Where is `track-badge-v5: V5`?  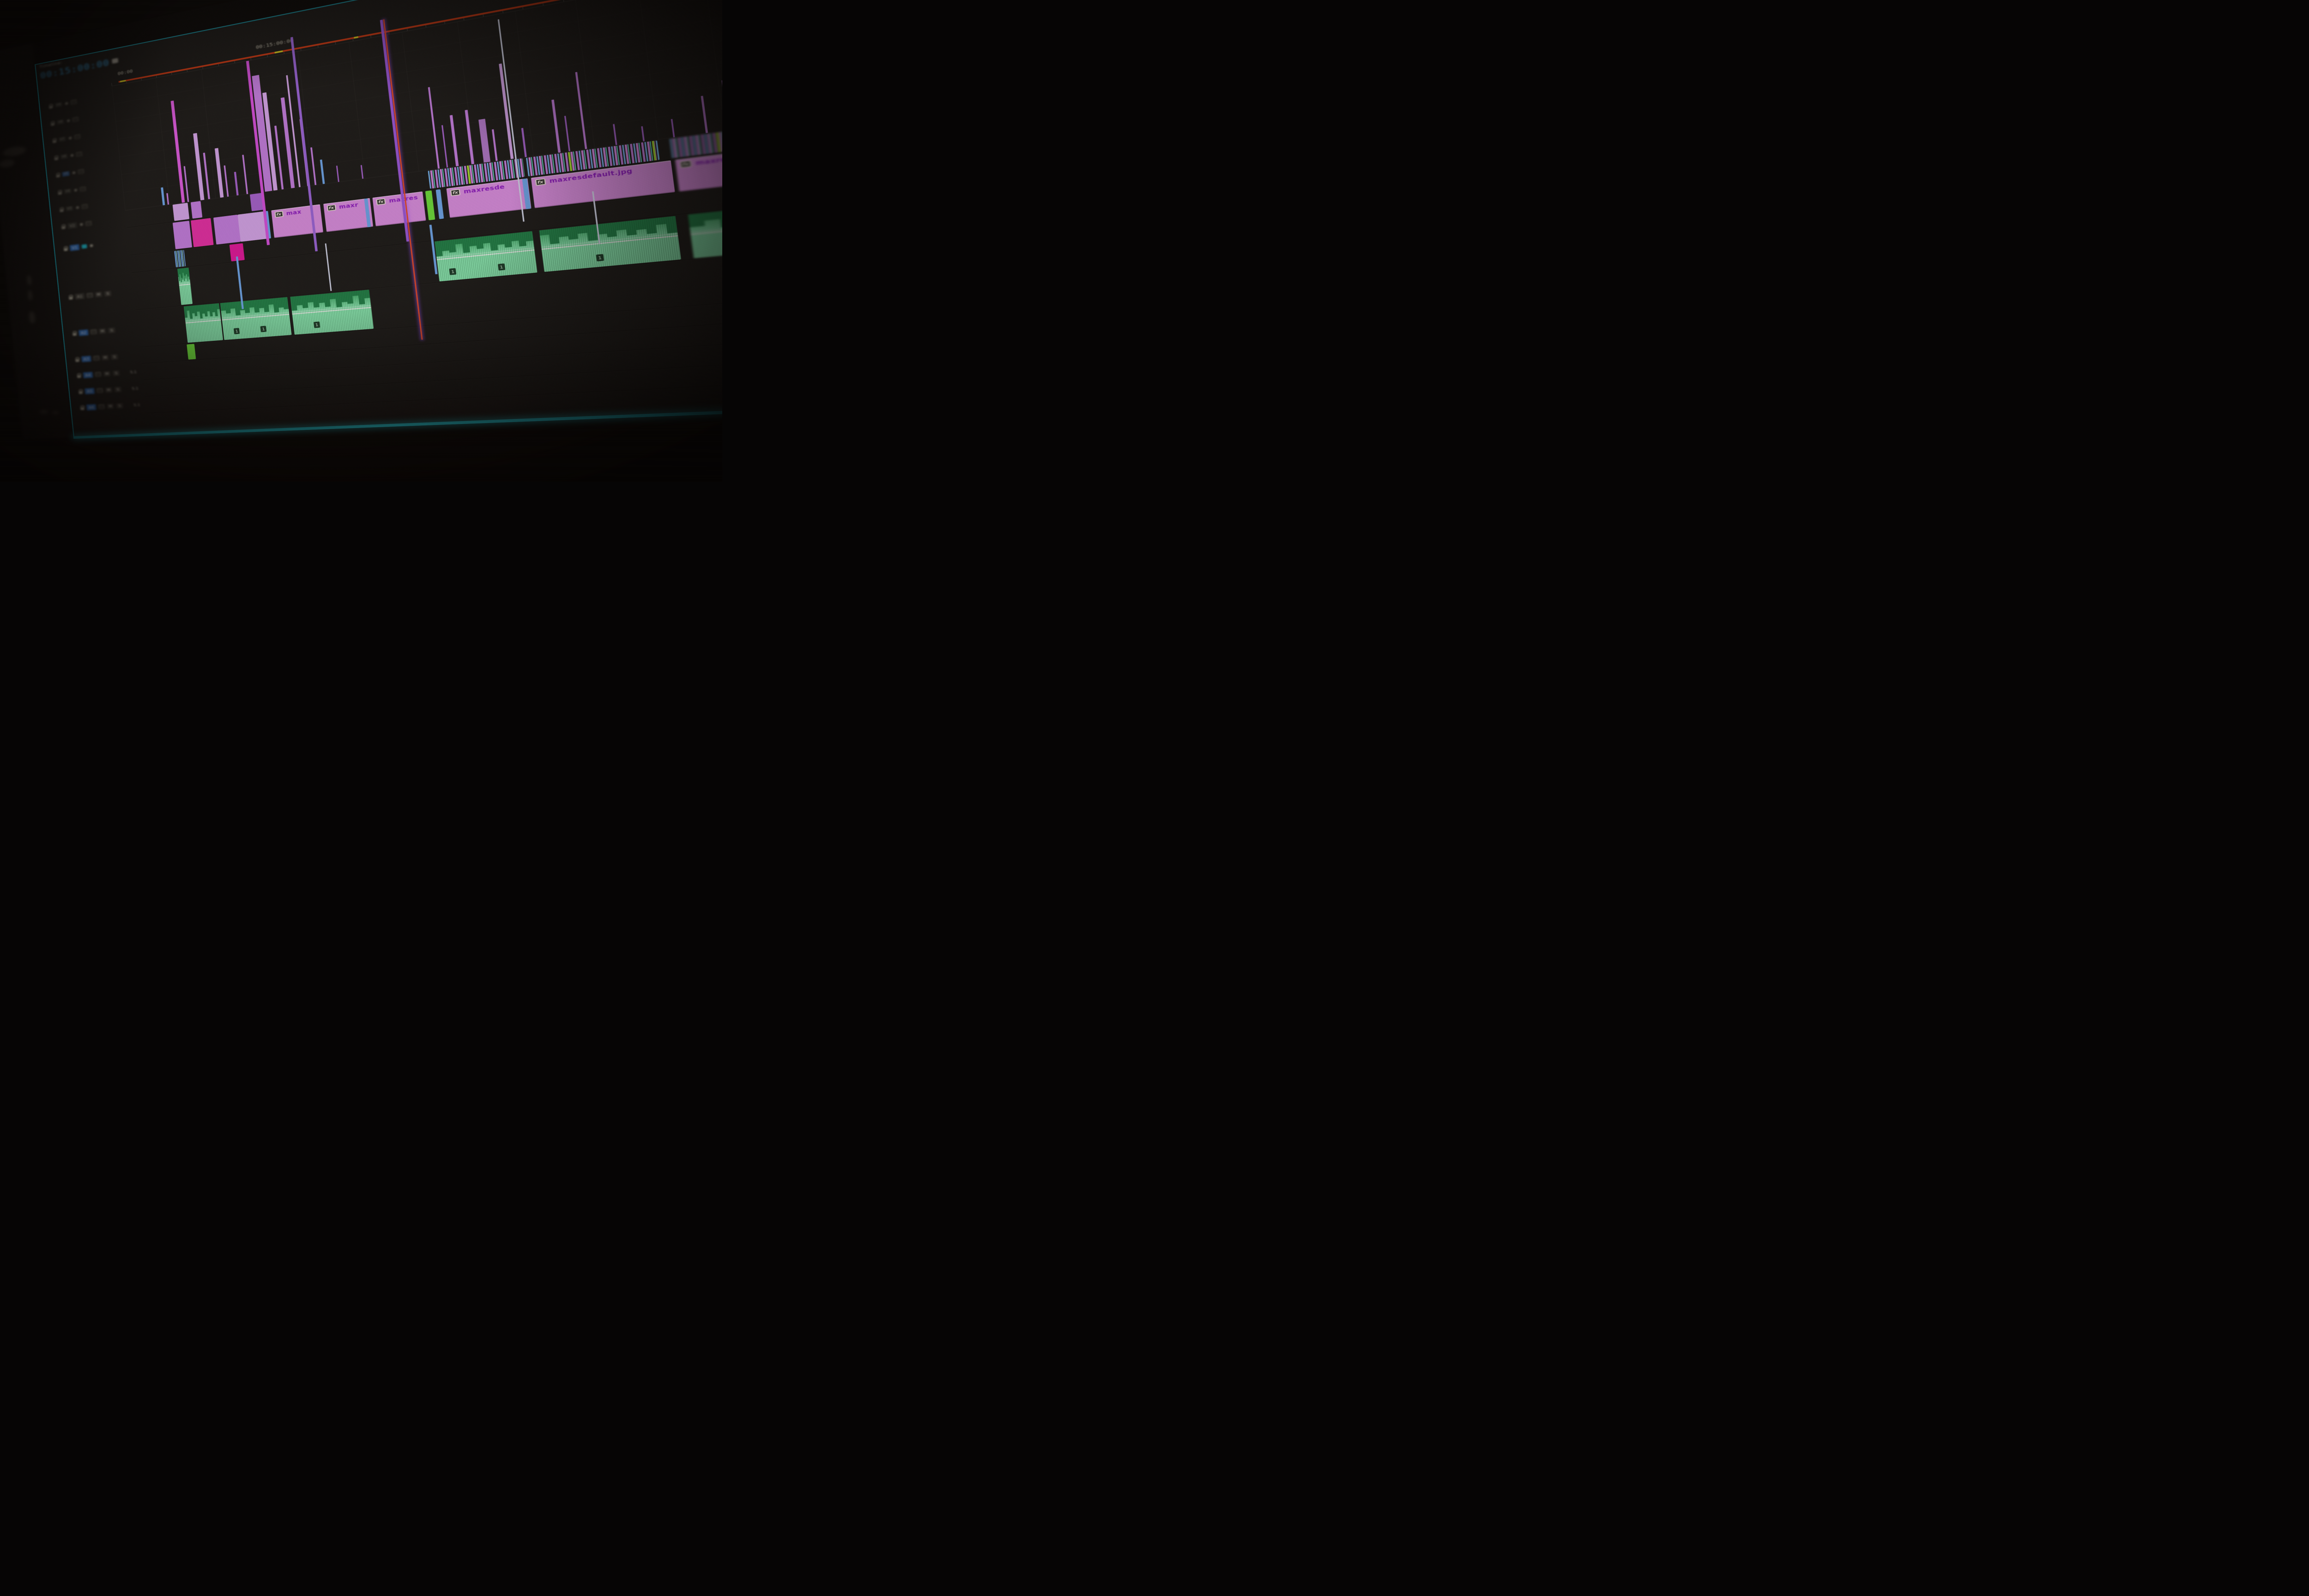
track-badge-v5: V5 is located at coordinates (66, 174).